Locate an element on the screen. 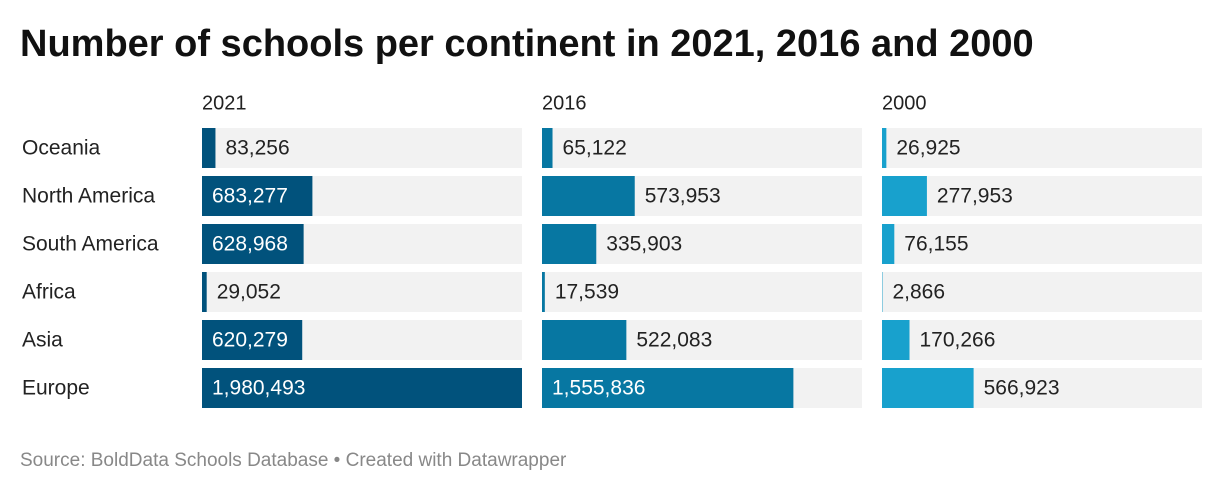 The image size is (1232, 499). category-label: Asia is located at coordinates (42, 340).